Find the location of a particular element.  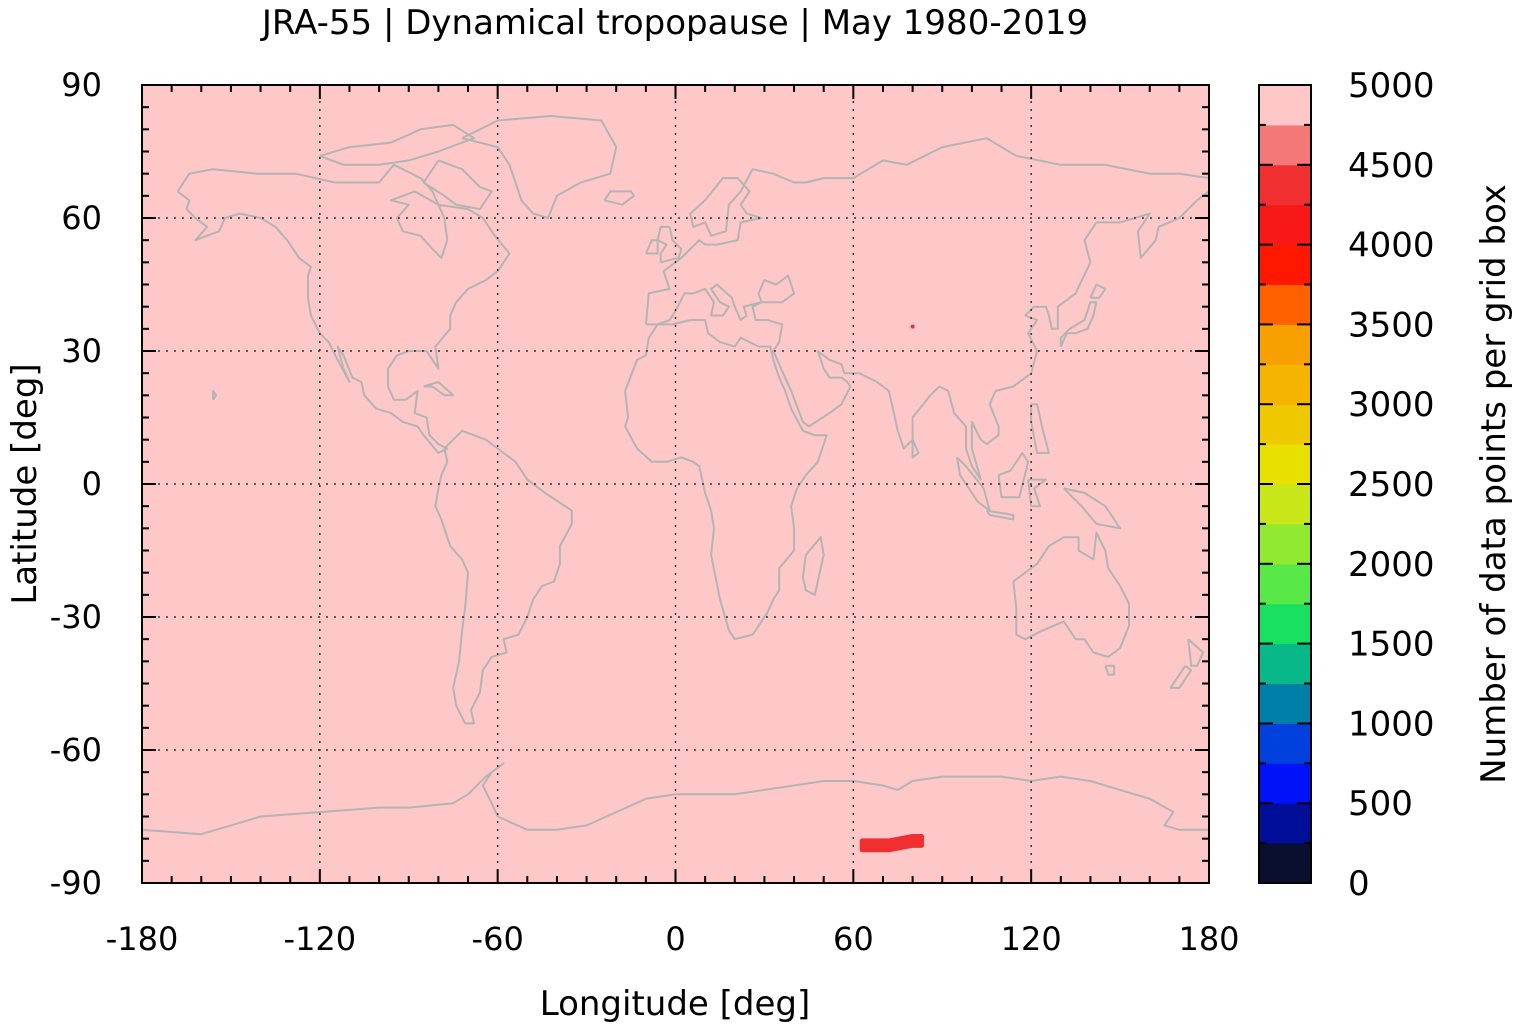

x-tick-label: 0 is located at coordinates (675, 939).